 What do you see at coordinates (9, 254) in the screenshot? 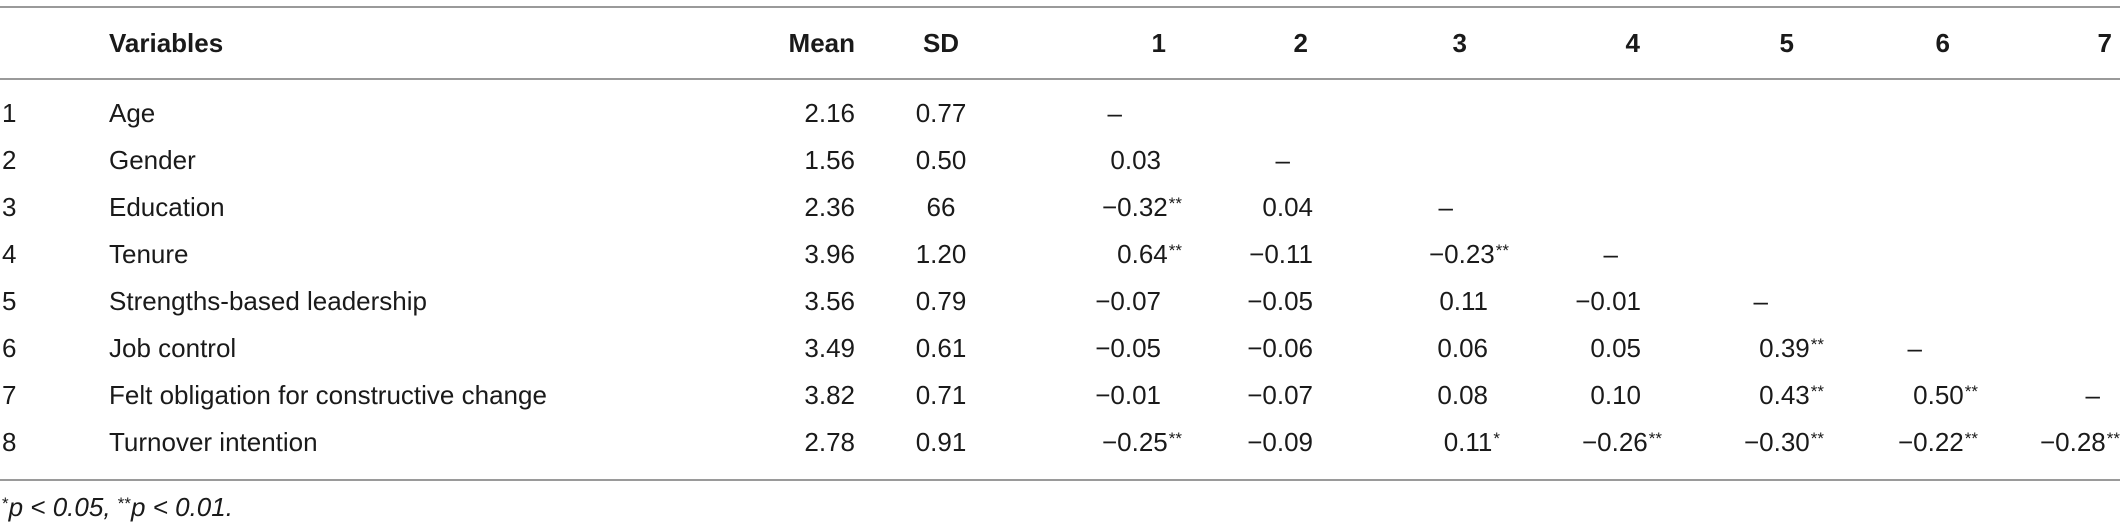
I see `row-index: 4` at bounding box center [9, 254].